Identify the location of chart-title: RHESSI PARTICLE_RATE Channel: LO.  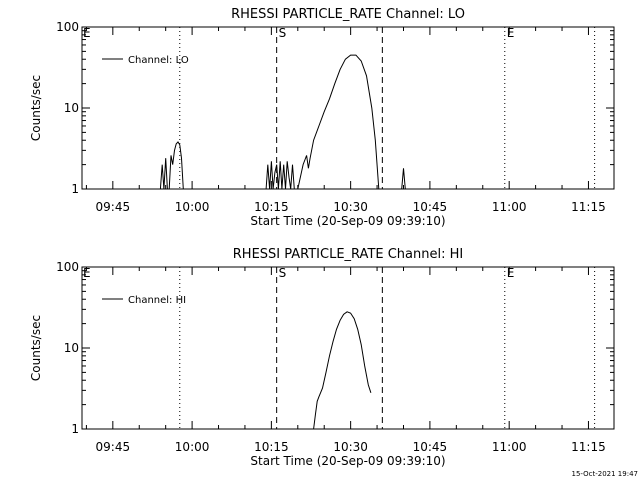
(348, 14).